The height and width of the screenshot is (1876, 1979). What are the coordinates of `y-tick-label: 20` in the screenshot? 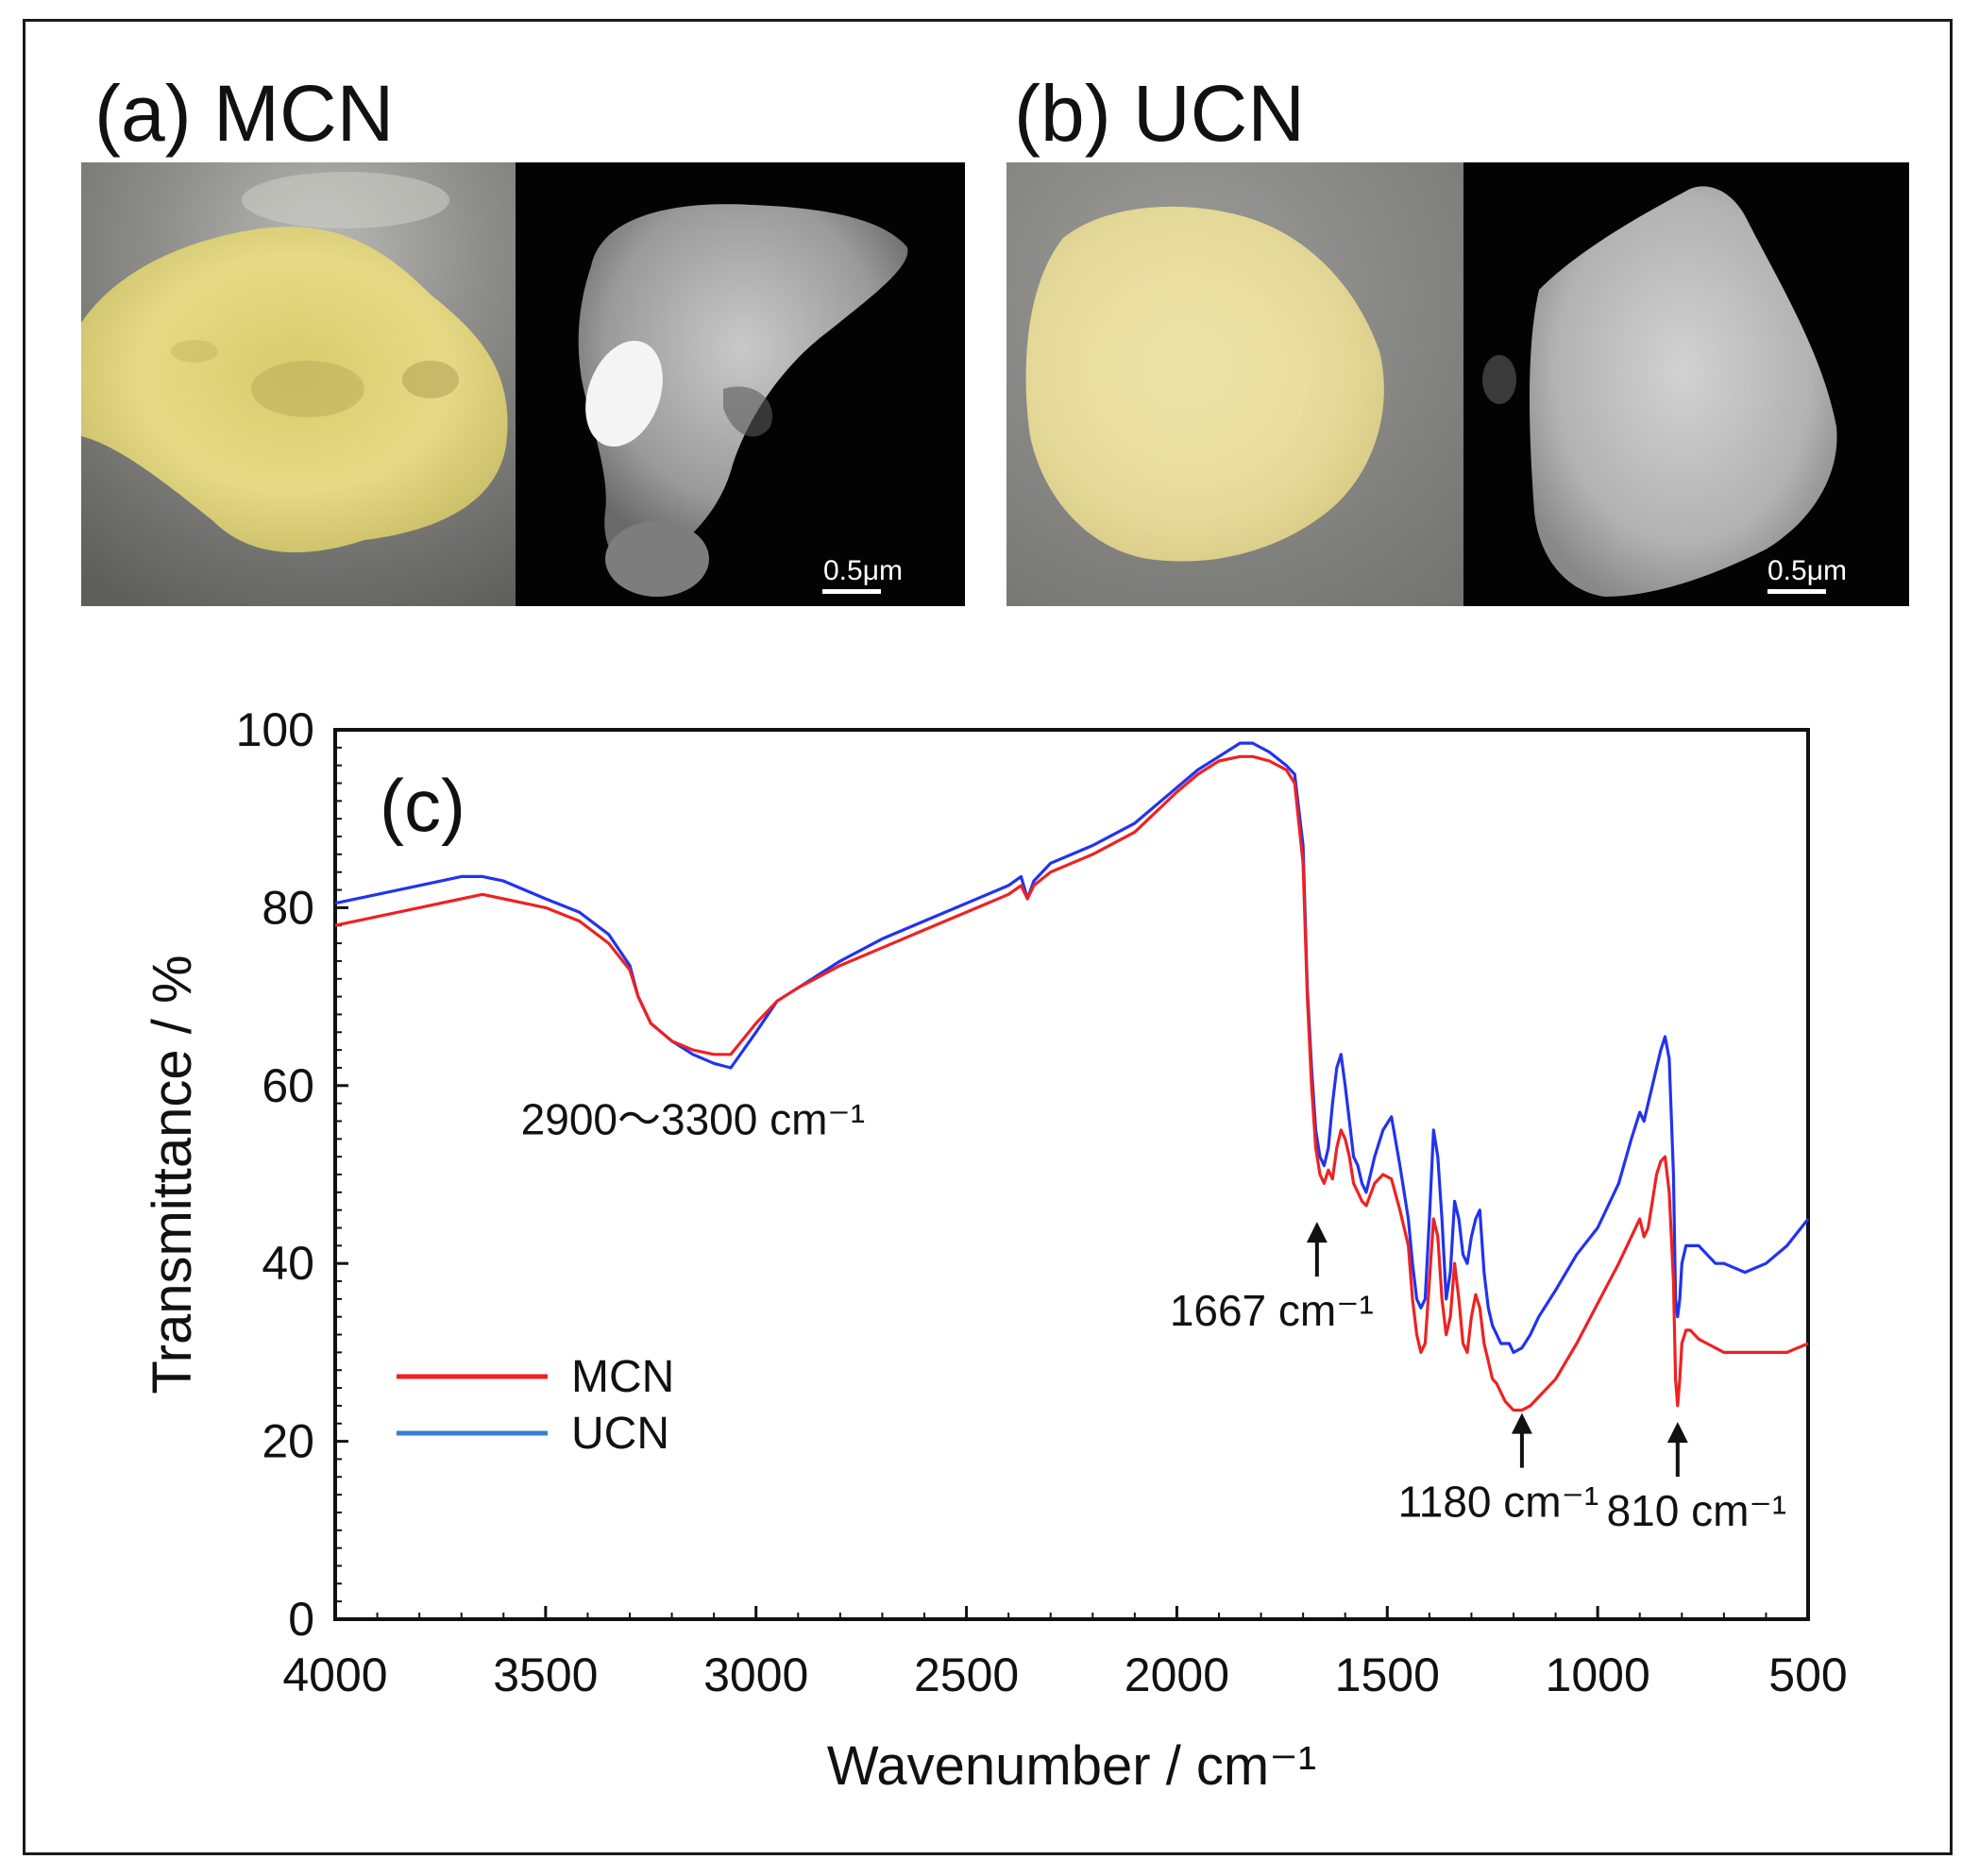 It's located at (288, 1441).